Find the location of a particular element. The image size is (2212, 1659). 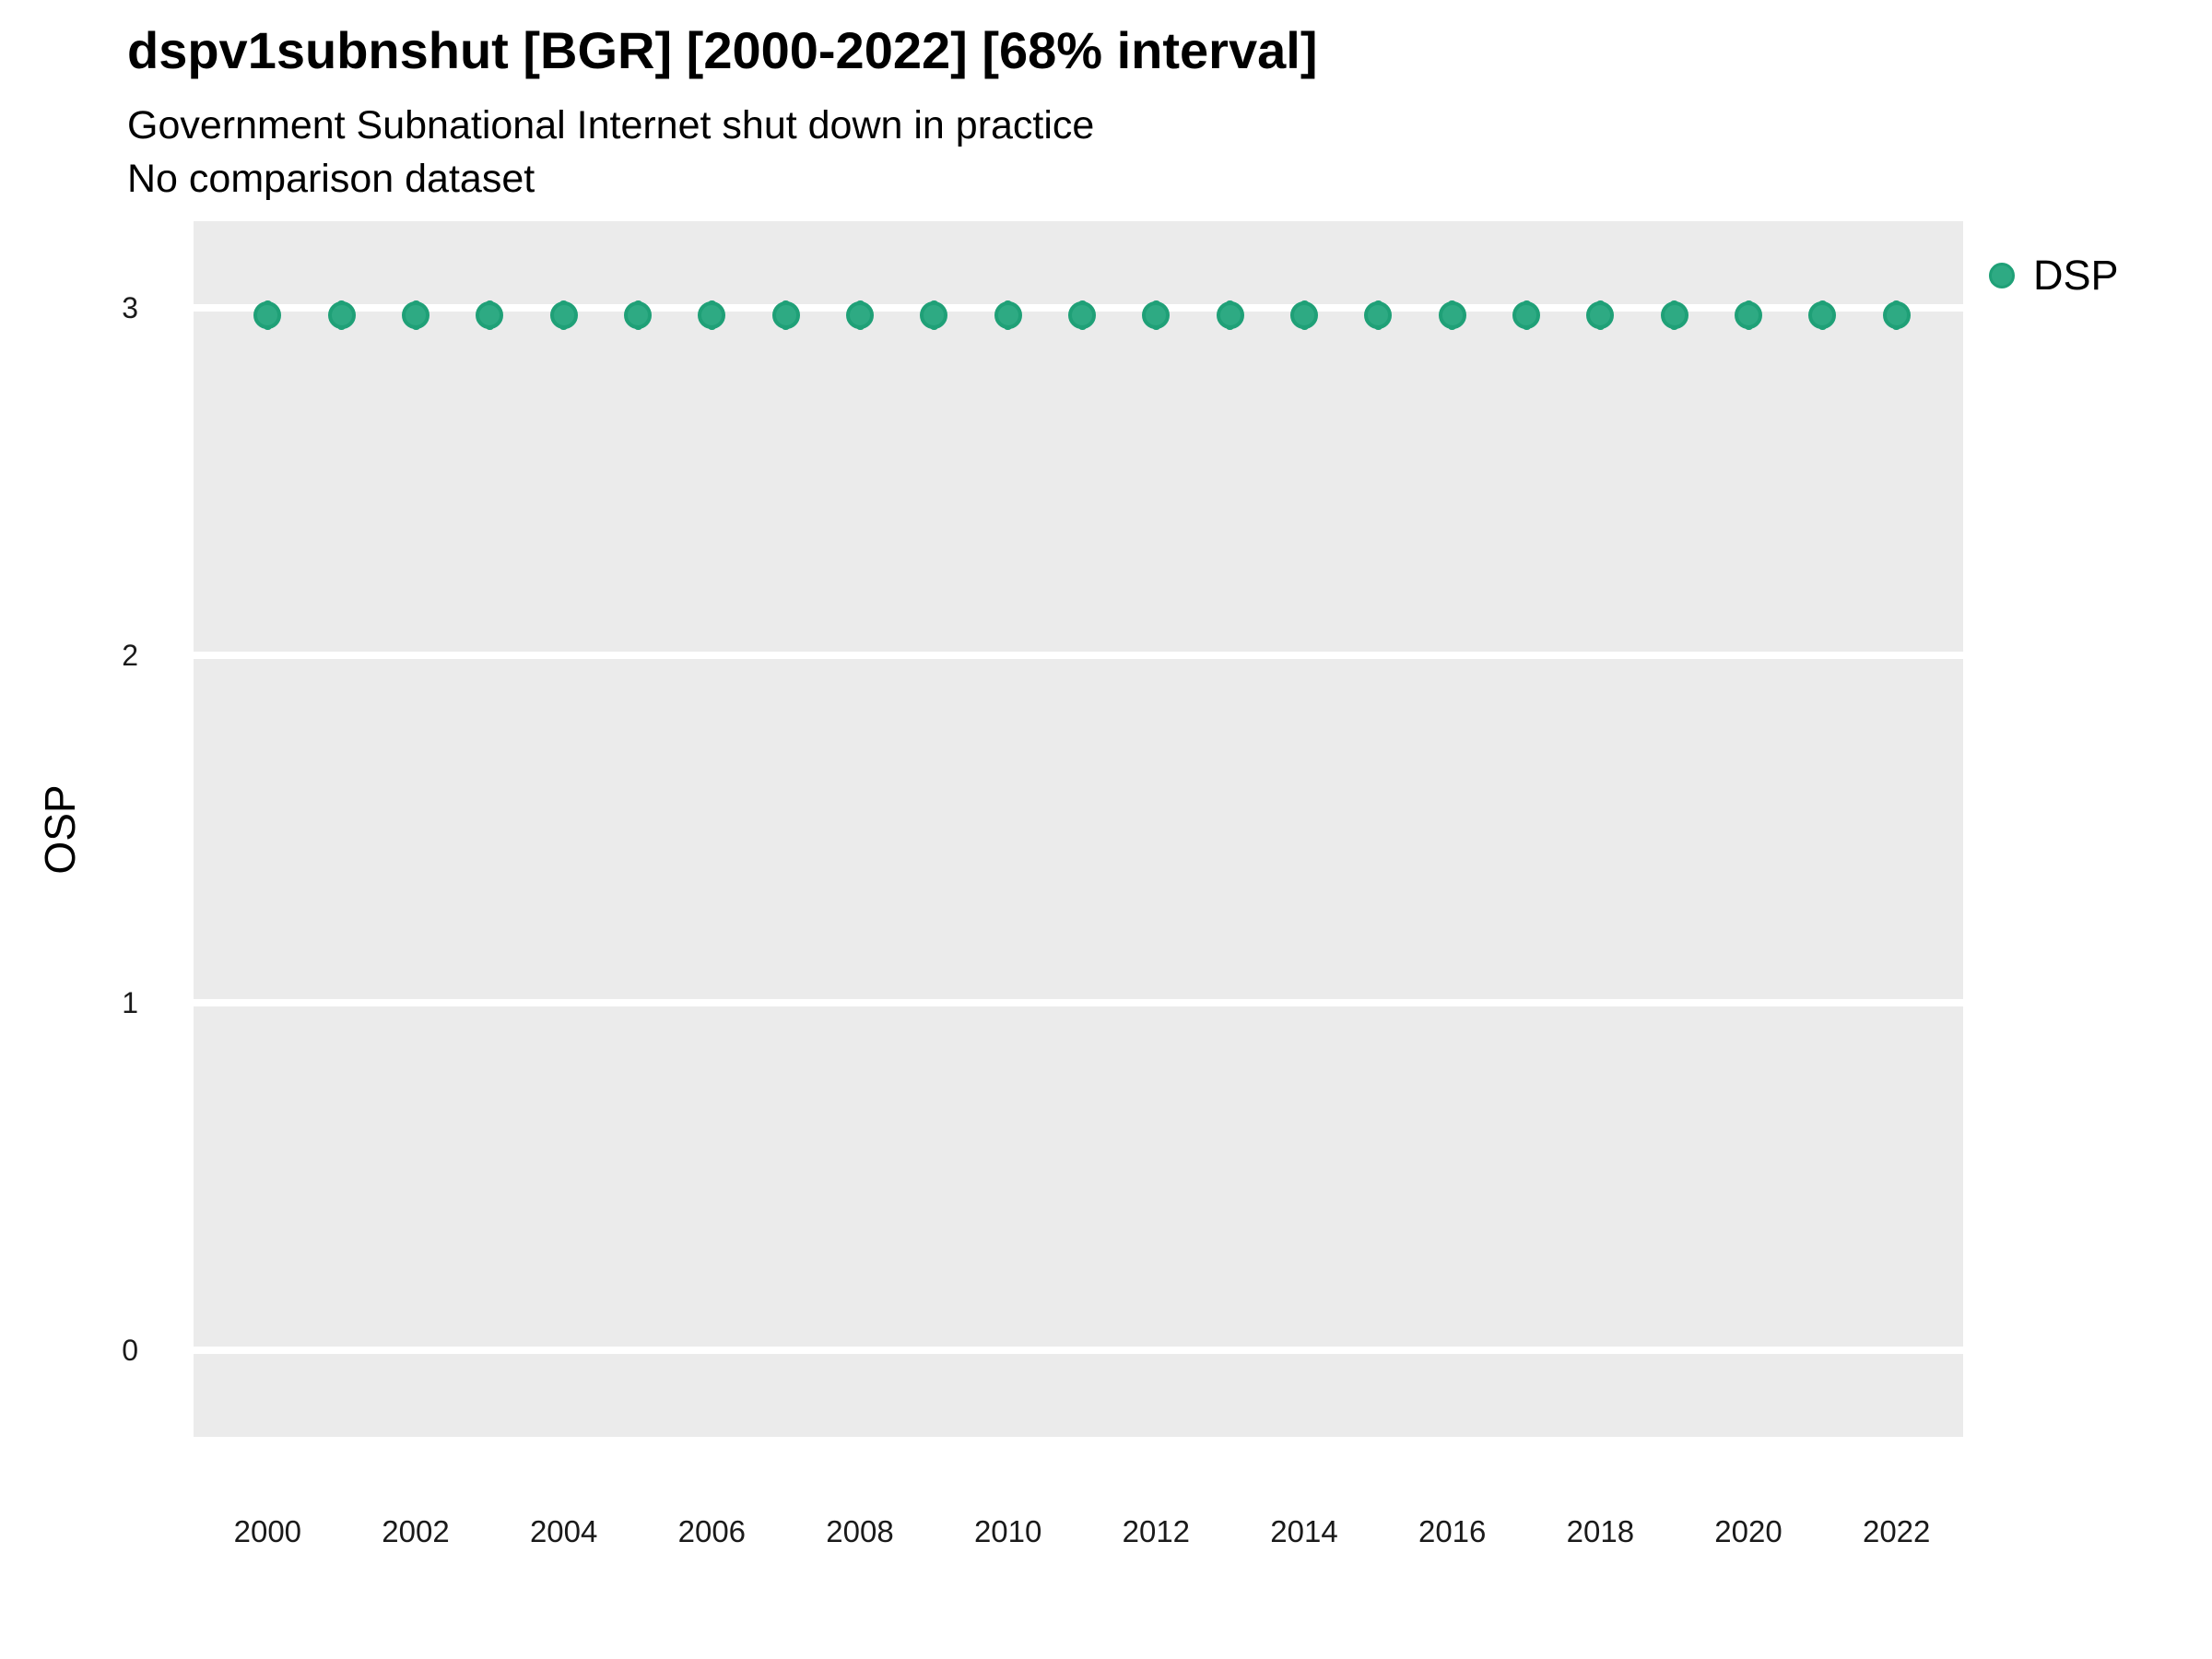

y-tick-label: 0 is located at coordinates (130, 1350).